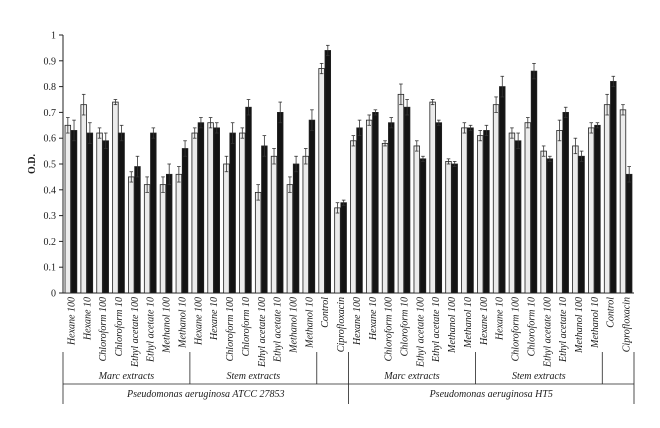  Describe the element at coordinates (50, 61) in the screenshot. I see `y-tick-label: 0.9` at that location.